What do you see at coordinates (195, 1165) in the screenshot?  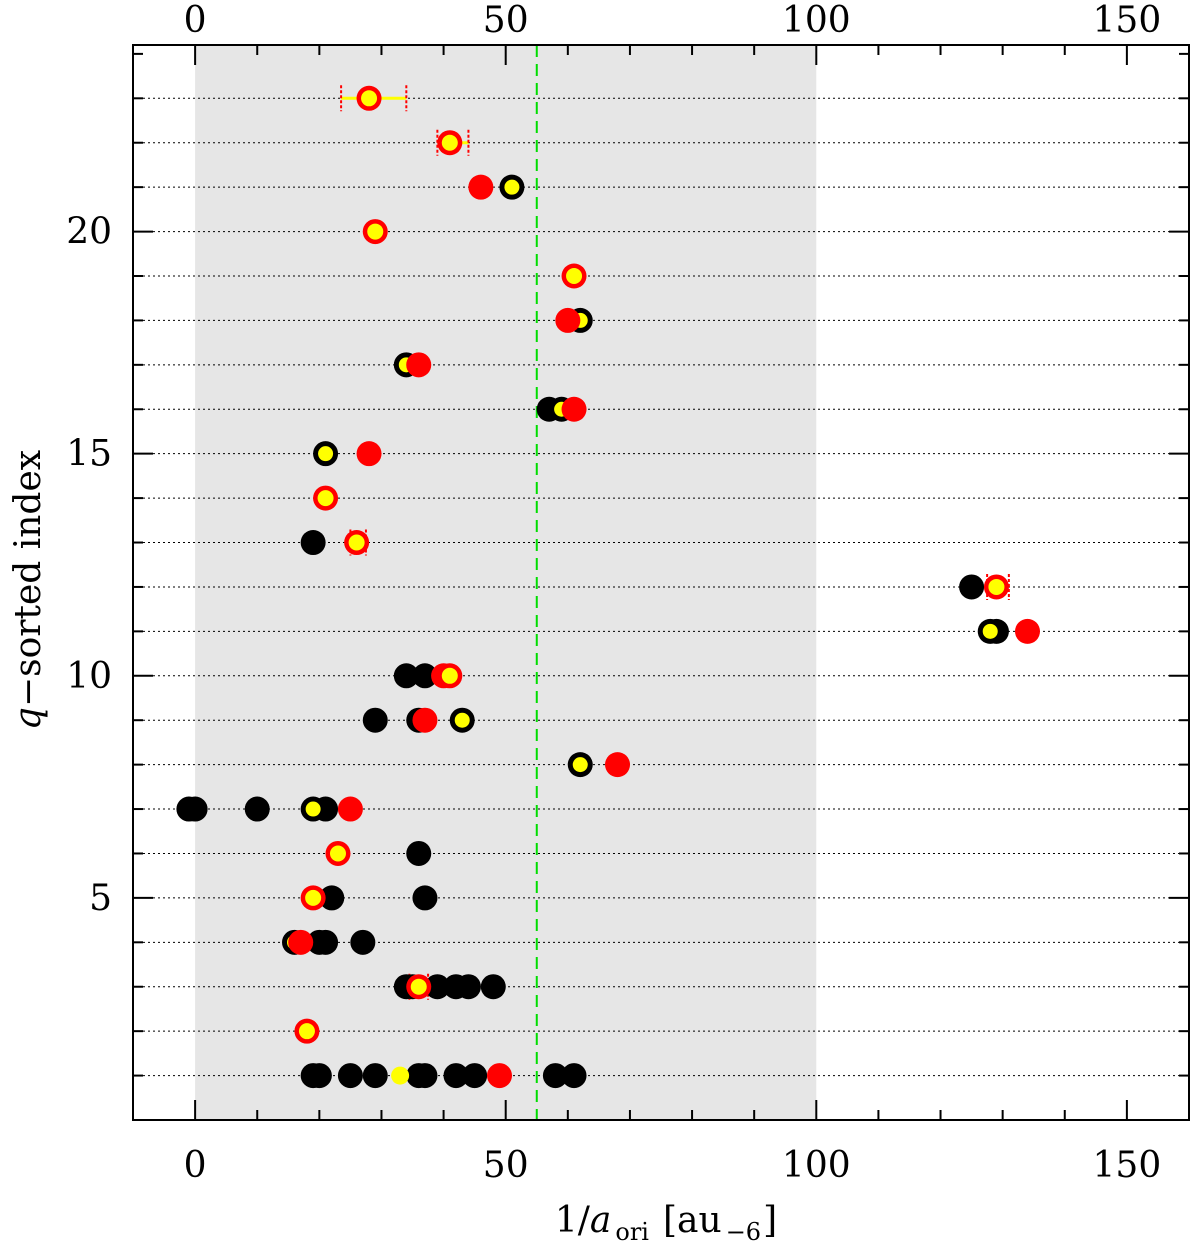 I see `x-tick-label: 0` at bounding box center [195, 1165].